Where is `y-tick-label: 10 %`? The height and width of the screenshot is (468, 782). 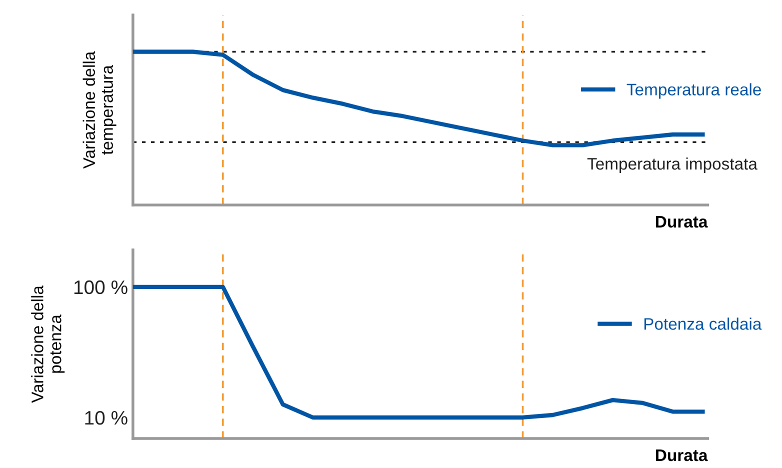
y-tick-label: 10 % is located at coordinates (106, 417).